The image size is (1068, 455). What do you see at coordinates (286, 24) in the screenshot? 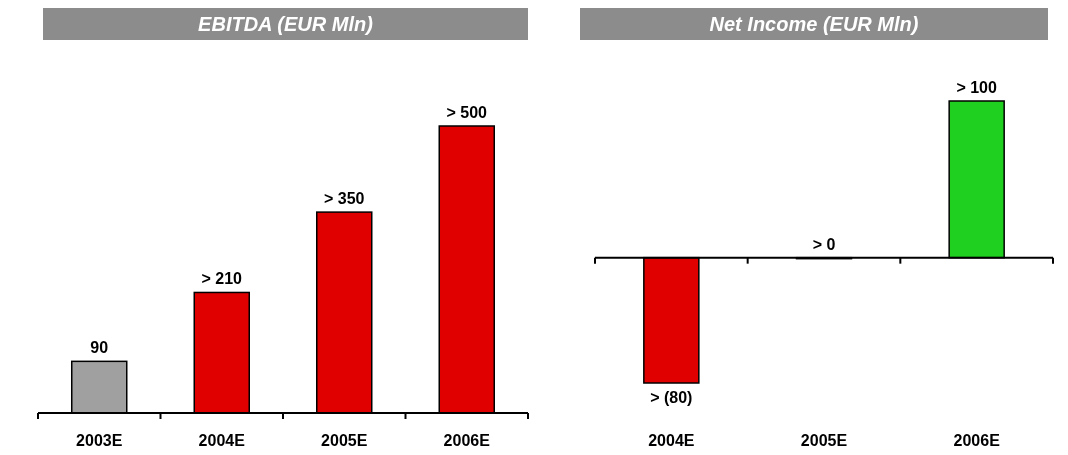
I see `chart-title: EBITDA (EUR Mln)` at bounding box center [286, 24].